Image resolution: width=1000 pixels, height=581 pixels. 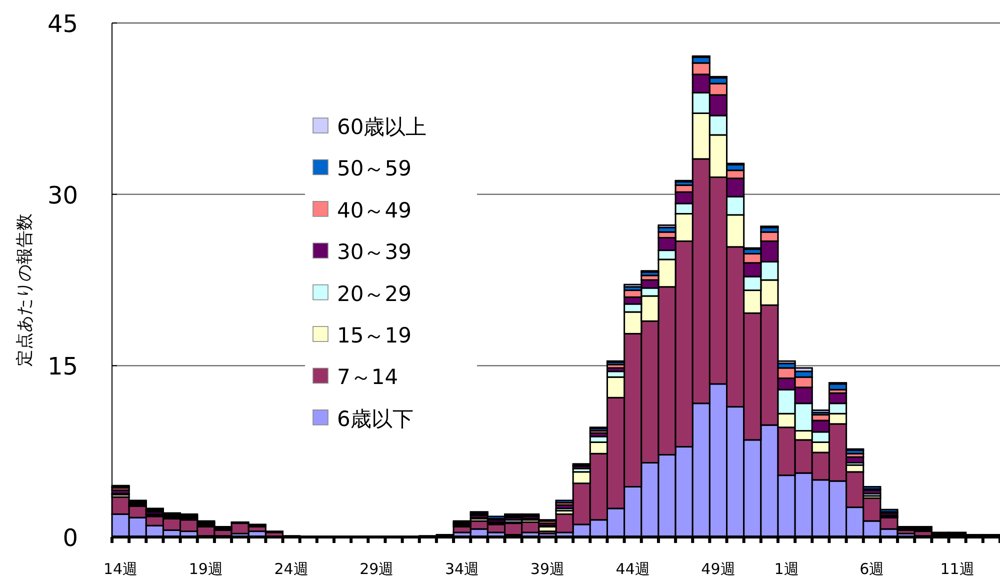 I want to click on x-tick-label: 6週, so click(x=872, y=569).